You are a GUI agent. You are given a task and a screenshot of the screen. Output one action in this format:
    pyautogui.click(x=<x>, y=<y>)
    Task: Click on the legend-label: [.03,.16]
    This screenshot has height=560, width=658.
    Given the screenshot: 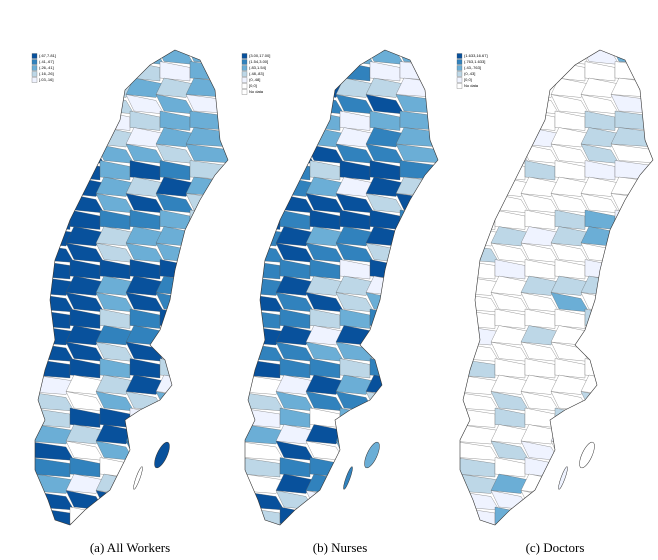 What is the action you would take?
    pyautogui.click(x=46, y=79)
    